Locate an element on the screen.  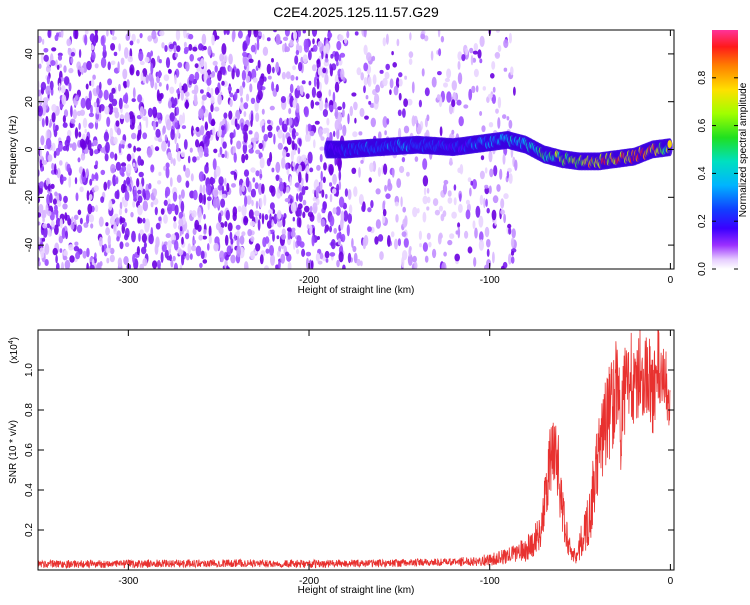
y-tick-label: -40 is located at coordinates (29, 244).